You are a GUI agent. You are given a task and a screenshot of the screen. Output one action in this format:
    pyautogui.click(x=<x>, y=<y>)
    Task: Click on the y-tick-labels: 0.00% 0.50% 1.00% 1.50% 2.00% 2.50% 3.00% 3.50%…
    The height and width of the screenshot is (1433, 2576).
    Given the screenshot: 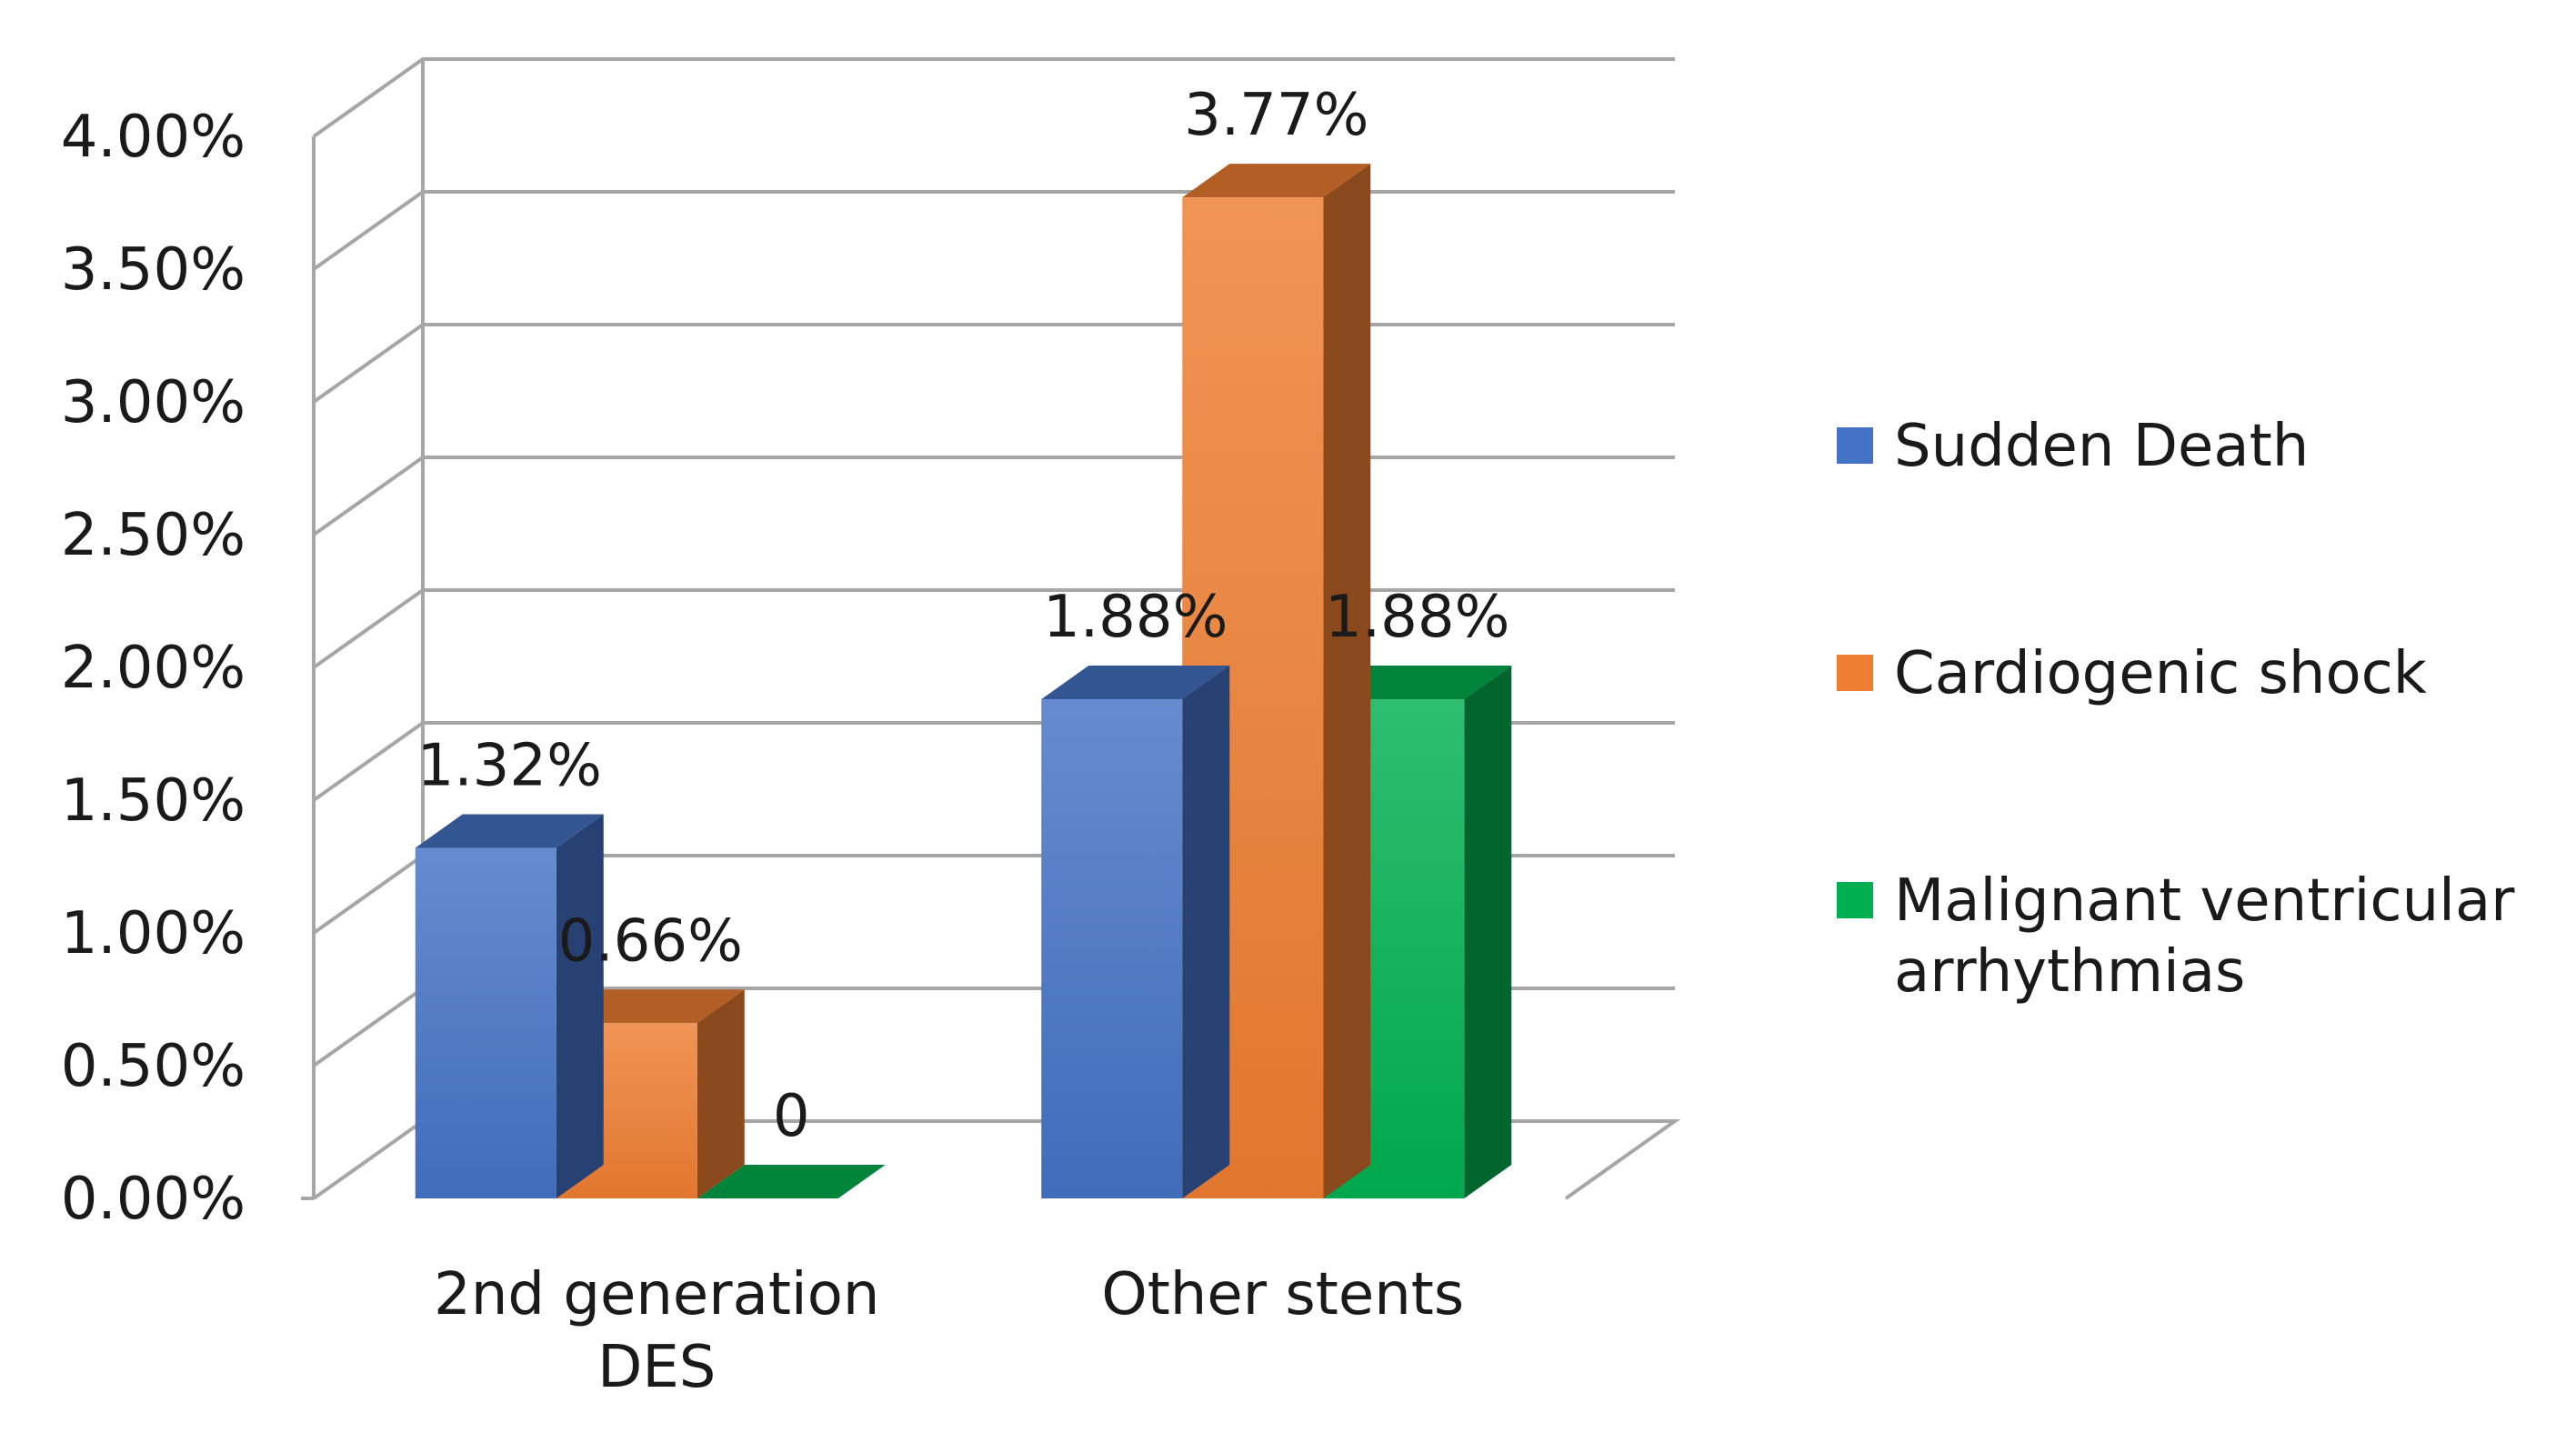 What is the action you would take?
    pyautogui.click(x=154, y=668)
    